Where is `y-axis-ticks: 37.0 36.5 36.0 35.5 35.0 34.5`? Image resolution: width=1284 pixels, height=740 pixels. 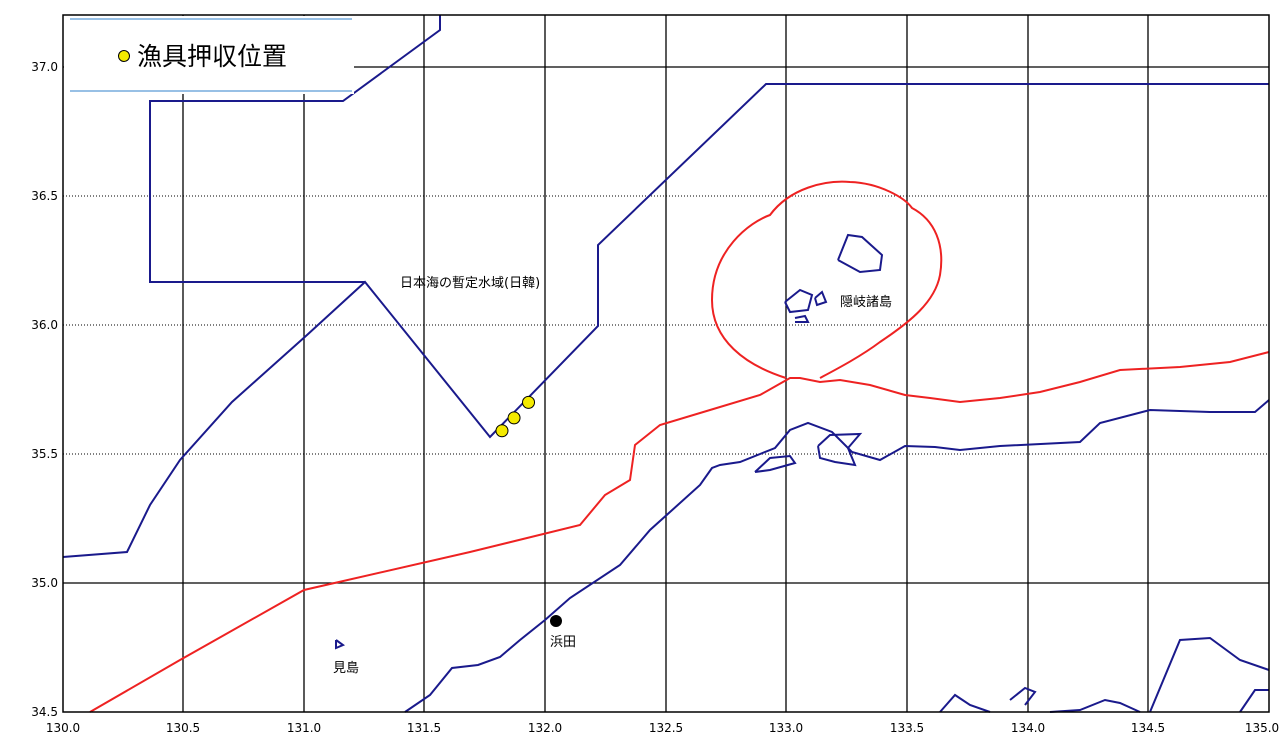
y-axis-ticks: 37.0 36.5 36.0 35.5 35.0 34.5 is located at coordinates (44, 389).